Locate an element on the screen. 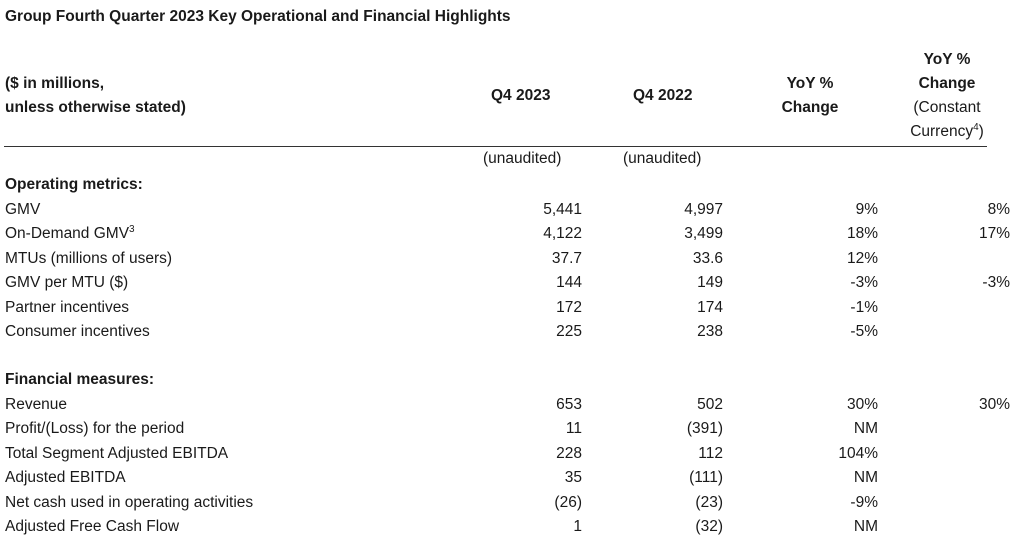  col-header-q4-2022: Q4 2022 is located at coordinates (663, 95).